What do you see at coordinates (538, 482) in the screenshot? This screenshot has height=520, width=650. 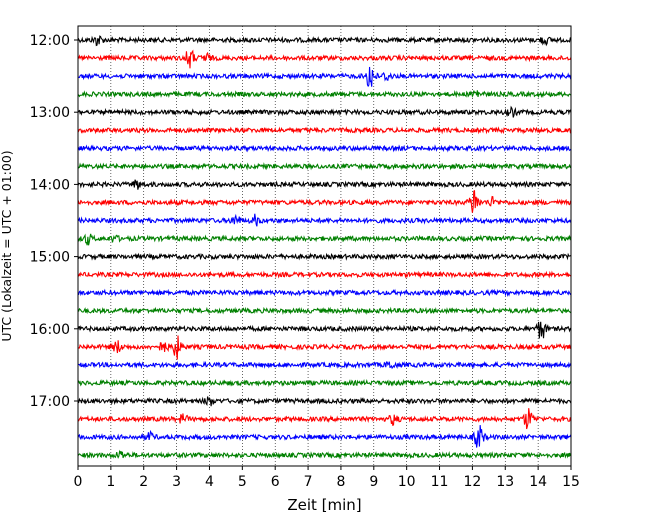 I see `x-tick-label: 14` at bounding box center [538, 482].